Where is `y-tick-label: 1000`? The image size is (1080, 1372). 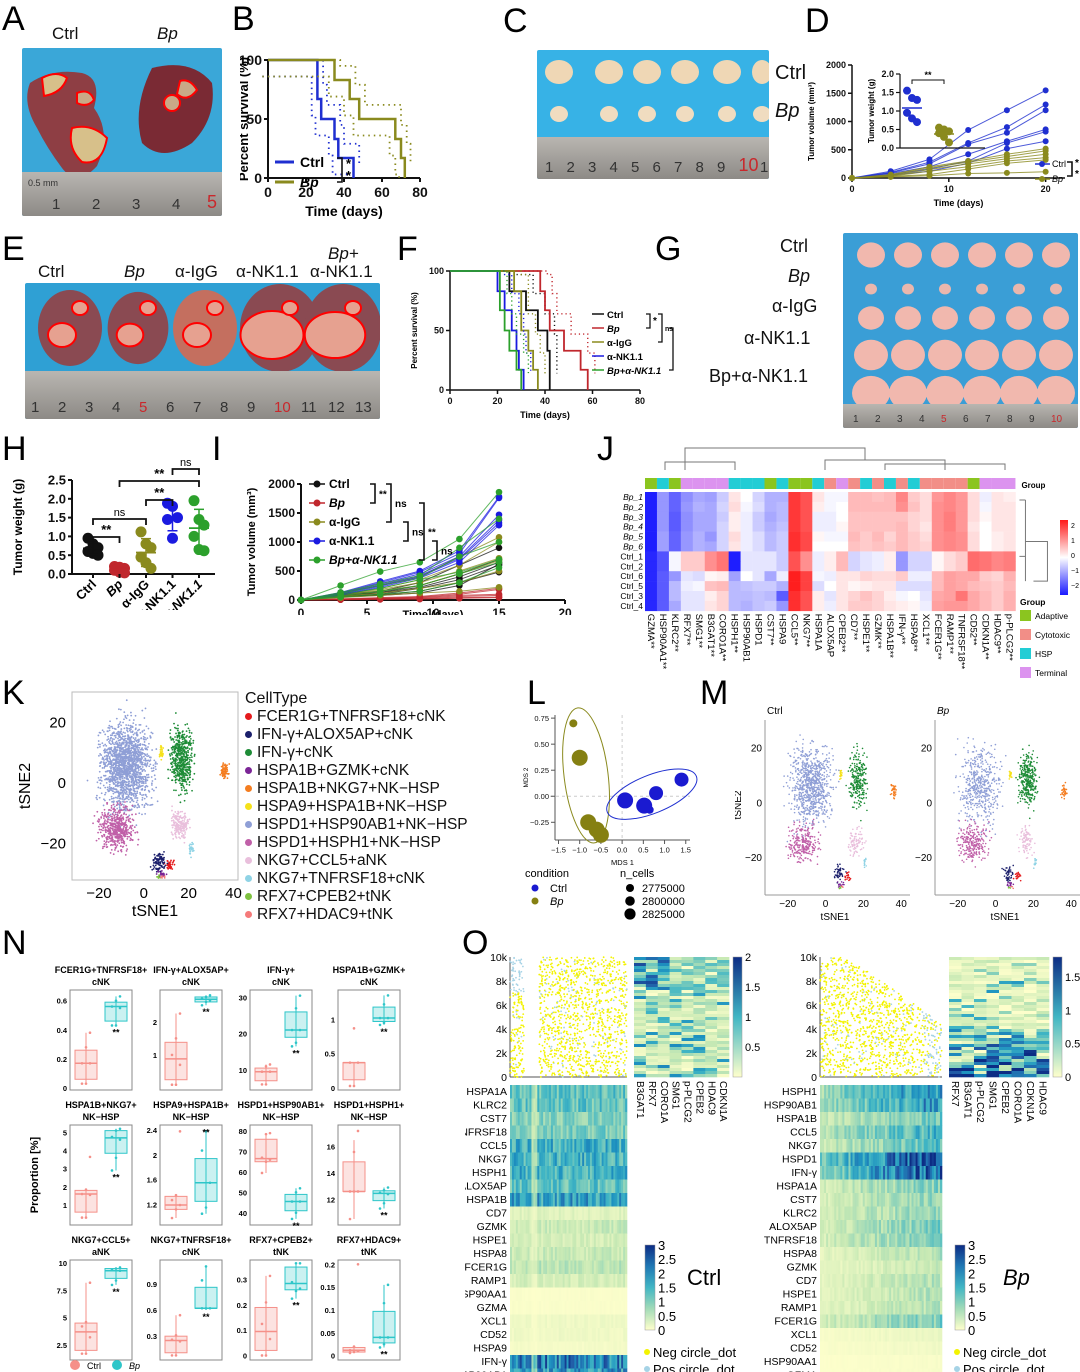
y-tick-label: 1000 is located at coordinates (281, 542).